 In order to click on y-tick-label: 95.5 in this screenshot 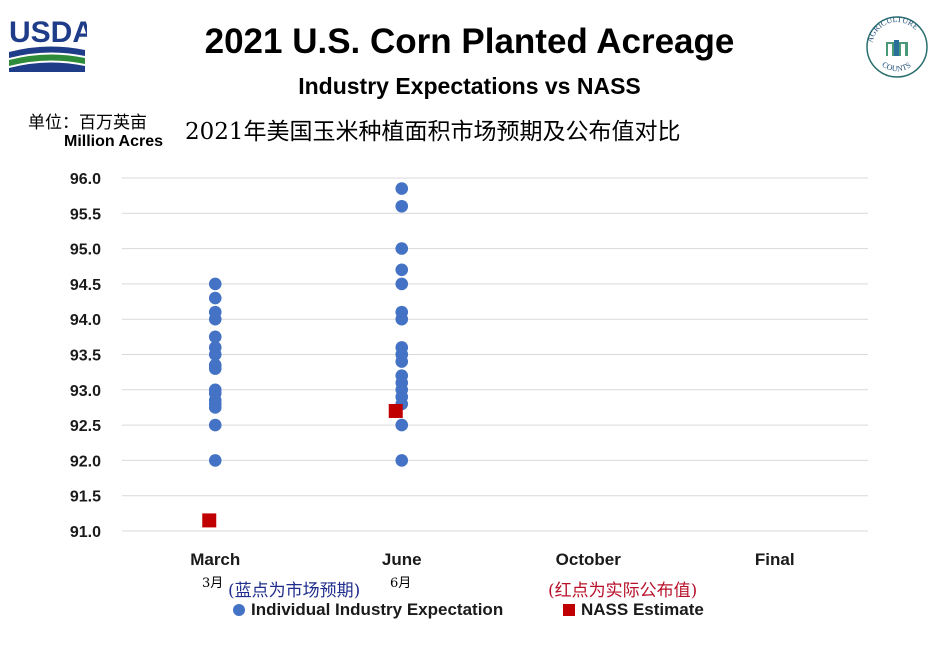, I will do `click(85, 214)`.